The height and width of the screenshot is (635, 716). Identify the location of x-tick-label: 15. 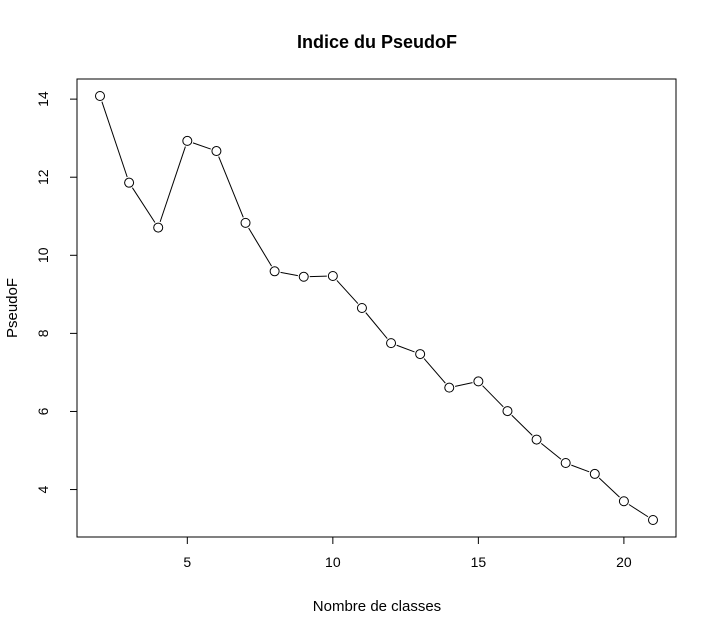
(479, 562).